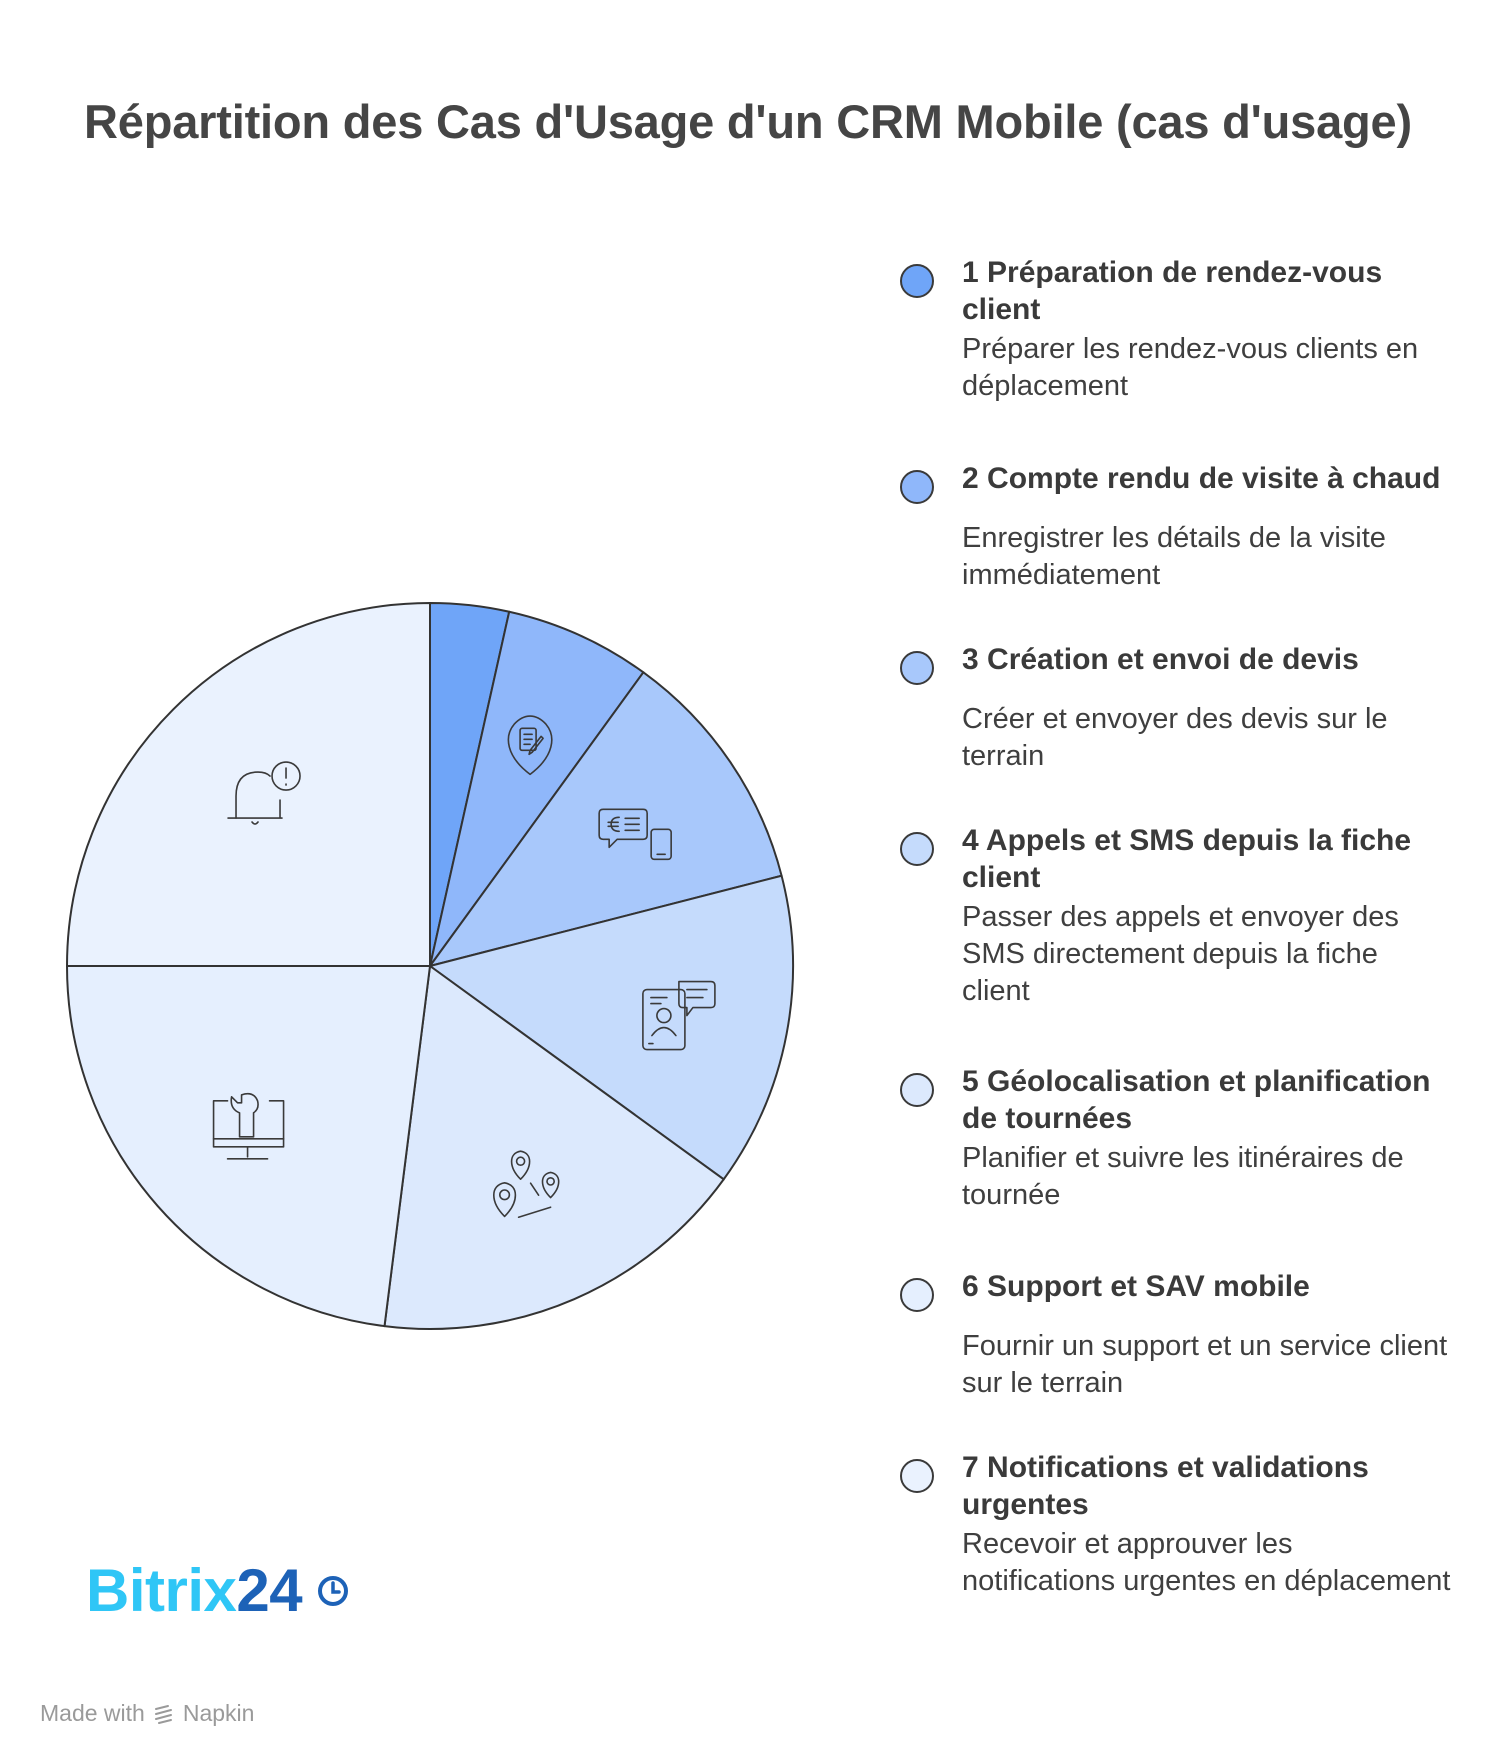 The image size is (1496, 1752). What do you see at coordinates (1165, 1486) in the screenshot?
I see `legend-title-7: 7 Notifications et validations urgentes` at bounding box center [1165, 1486].